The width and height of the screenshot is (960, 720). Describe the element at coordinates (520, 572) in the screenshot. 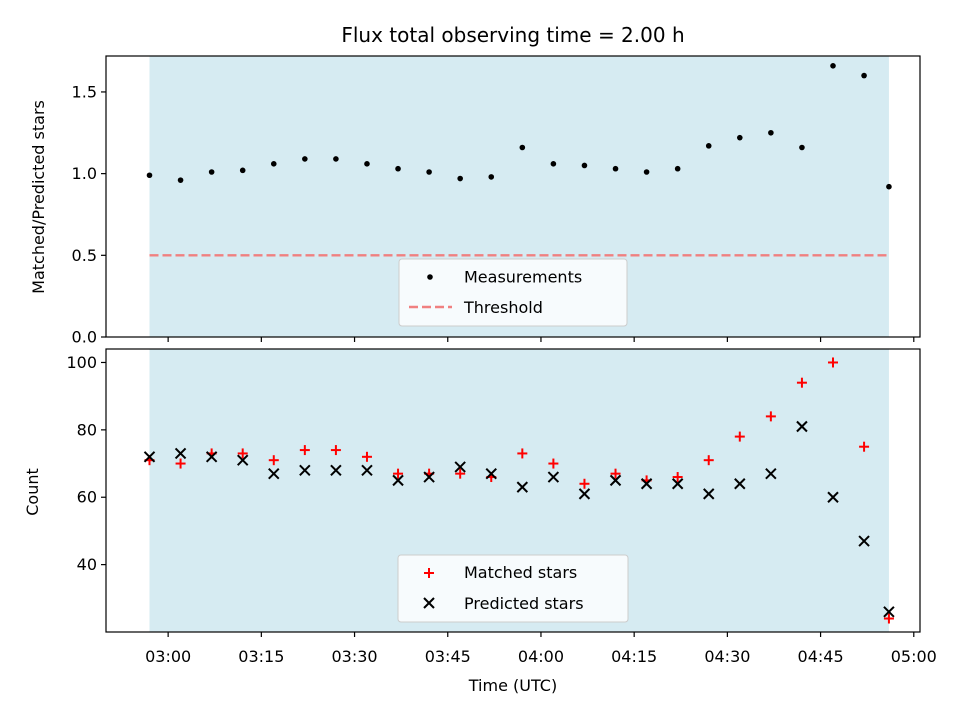

I see `legend-matched-label: Matched stars` at that location.